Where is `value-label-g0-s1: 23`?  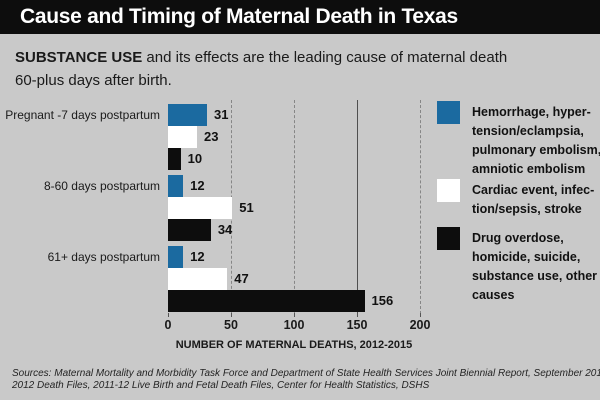
value-label-g0-s1: 23 is located at coordinates (211, 136).